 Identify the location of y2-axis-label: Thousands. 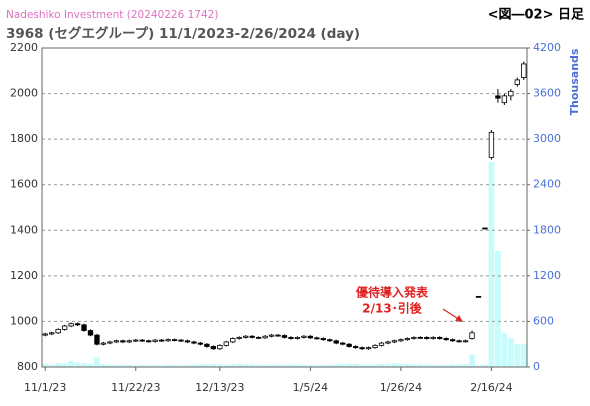
(574, 81).